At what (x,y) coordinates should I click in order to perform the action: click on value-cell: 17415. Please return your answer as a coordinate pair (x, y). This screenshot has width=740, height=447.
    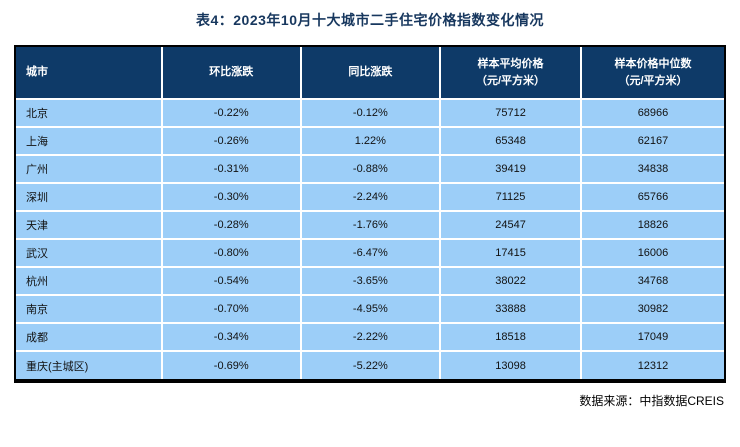
    Looking at the image, I should click on (510, 253).